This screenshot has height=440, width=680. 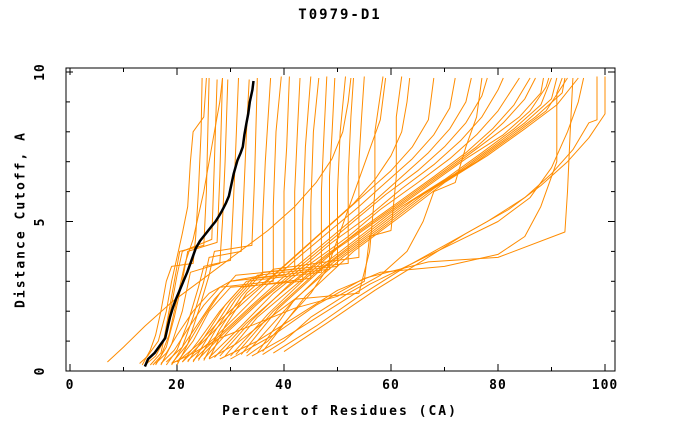 What do you see at coordinates (340, 15) in the screenshot?
I see `chart-title: T0979-D1` at bounding box center [340, 15].